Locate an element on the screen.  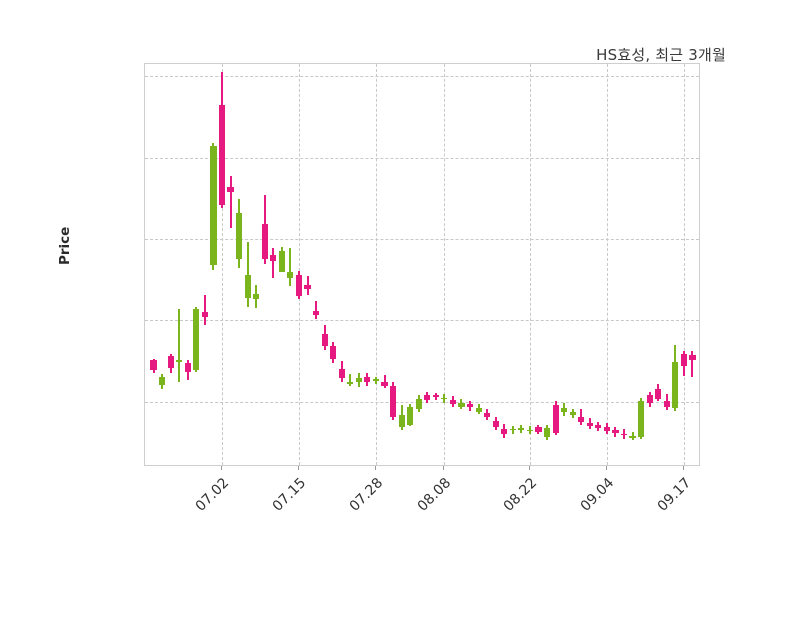
gridline-vertical is located at coordinates (222, 264).